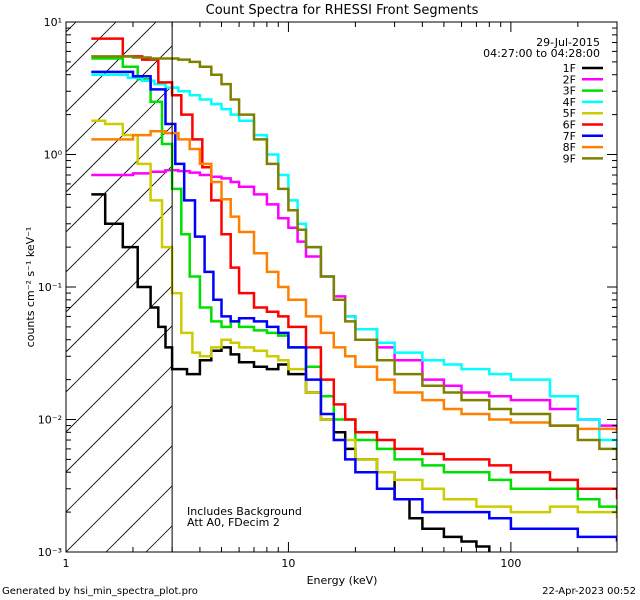 The width and height of the screenshot is (640, 600). Describe the element at coordinates (568, 42) in the screenshot. I see `observation-date: 29-Jul-2015` at that location.